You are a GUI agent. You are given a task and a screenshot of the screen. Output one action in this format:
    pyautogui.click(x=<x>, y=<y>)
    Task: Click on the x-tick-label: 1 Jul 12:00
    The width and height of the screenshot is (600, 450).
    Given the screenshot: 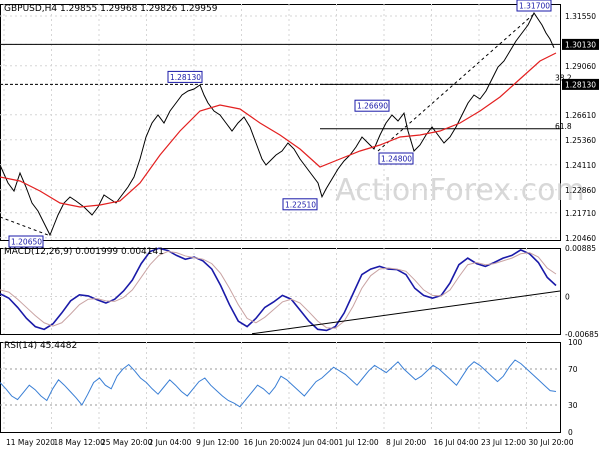 What is the action you would take?
    pyautogui.click(x=359, y=442)
    